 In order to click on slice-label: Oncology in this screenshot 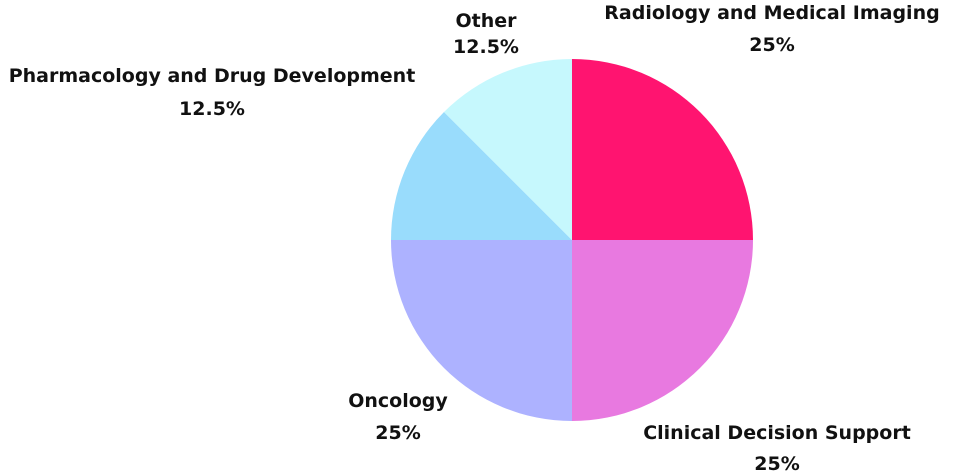, I will do `click(398, 401)`.